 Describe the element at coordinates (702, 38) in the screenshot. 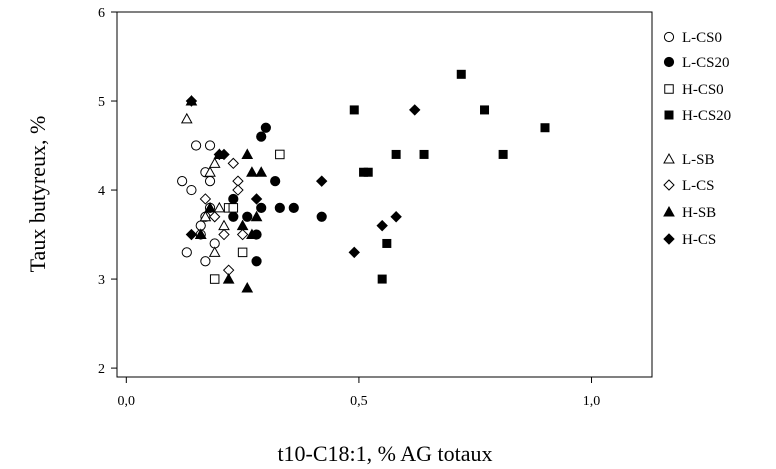

I see `legend-label: L-CS0` at that location.